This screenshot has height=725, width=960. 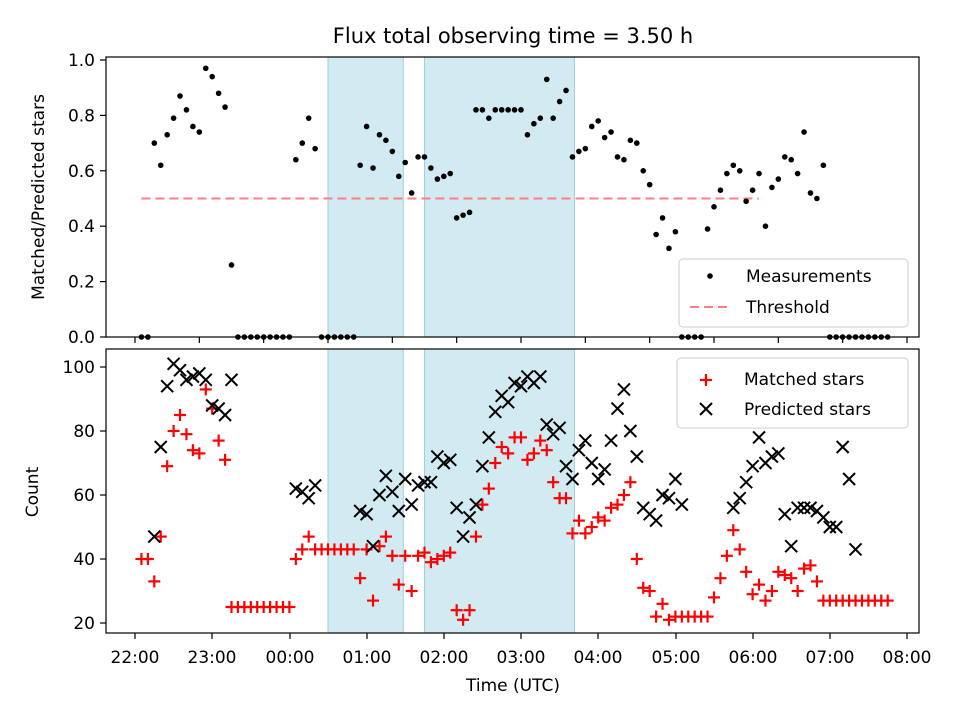 I want to click on legend-marker-measurements, so click(x=710, y=276).